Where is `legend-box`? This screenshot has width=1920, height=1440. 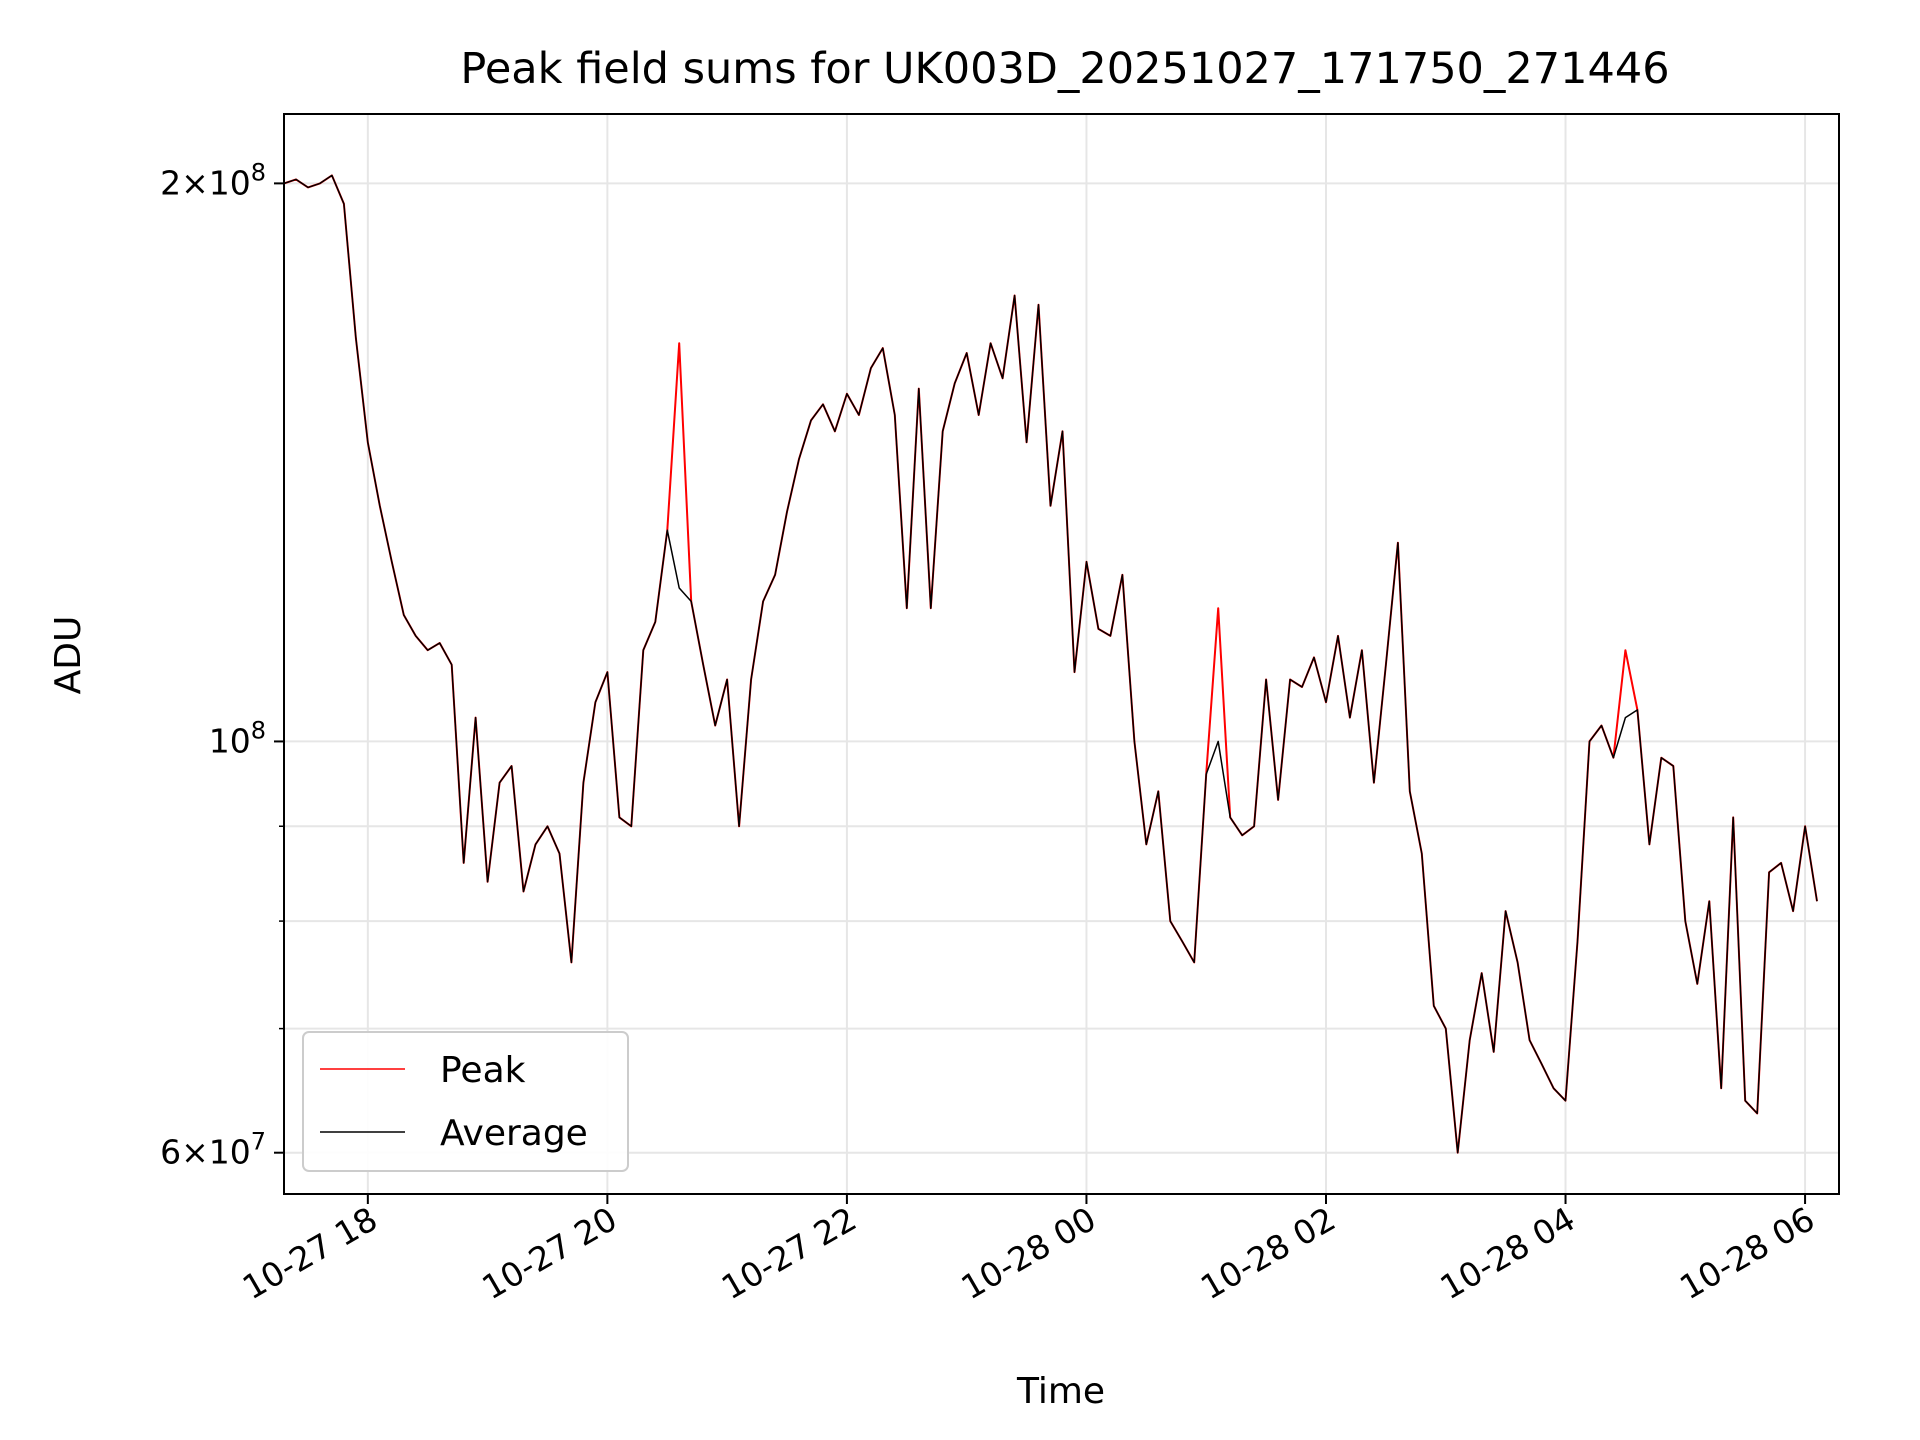
legend-box is located at coordinates (465, 1101).